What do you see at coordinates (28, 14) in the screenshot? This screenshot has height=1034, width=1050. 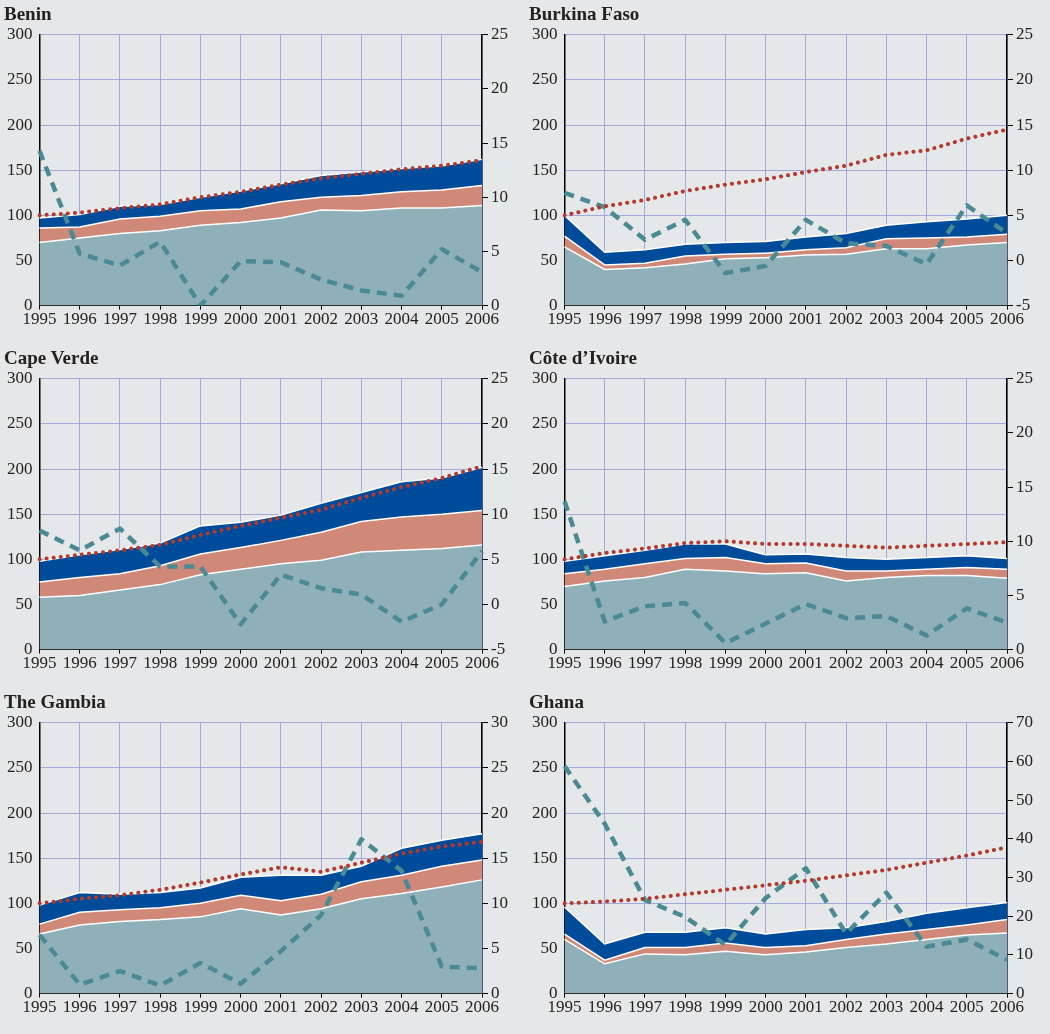 I see `chart-title: Benin` at bounding box center [28, 14].